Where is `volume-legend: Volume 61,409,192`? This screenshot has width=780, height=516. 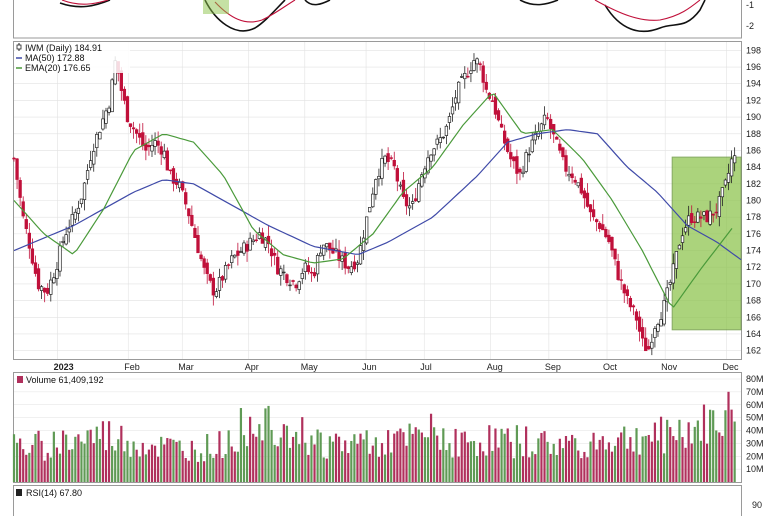 volume-legend: Volume 61,409,192 is located at coordinates (65, 380).